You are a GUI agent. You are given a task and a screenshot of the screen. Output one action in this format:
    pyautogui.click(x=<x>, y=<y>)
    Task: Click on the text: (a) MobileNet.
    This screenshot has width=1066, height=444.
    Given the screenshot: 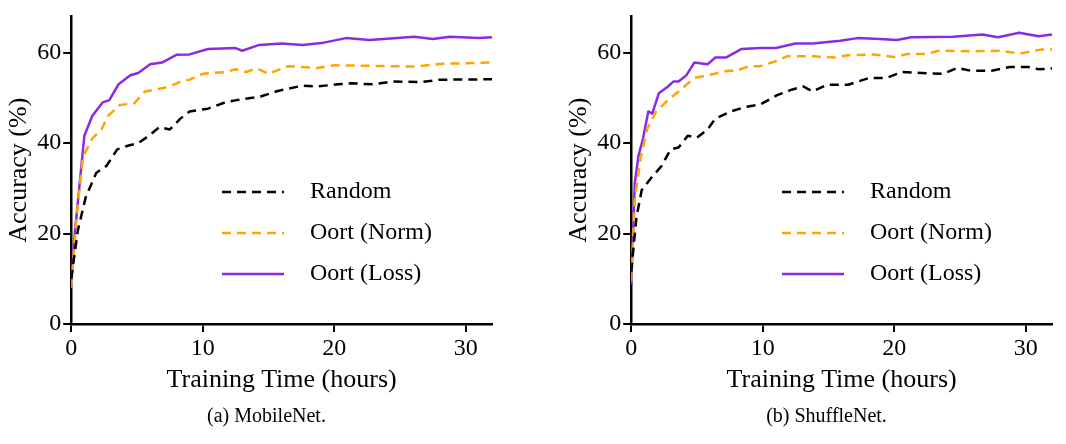 What is the action you would take?
    pyautogui.click(x=266, y=415)
    